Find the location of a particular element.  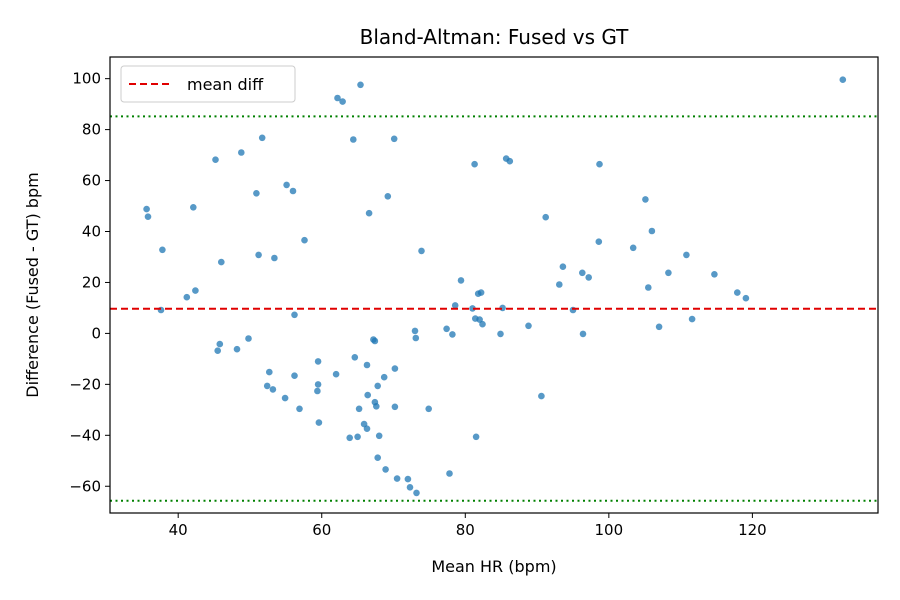

x-tick-label: 80 is located at coordinates (465, 530).